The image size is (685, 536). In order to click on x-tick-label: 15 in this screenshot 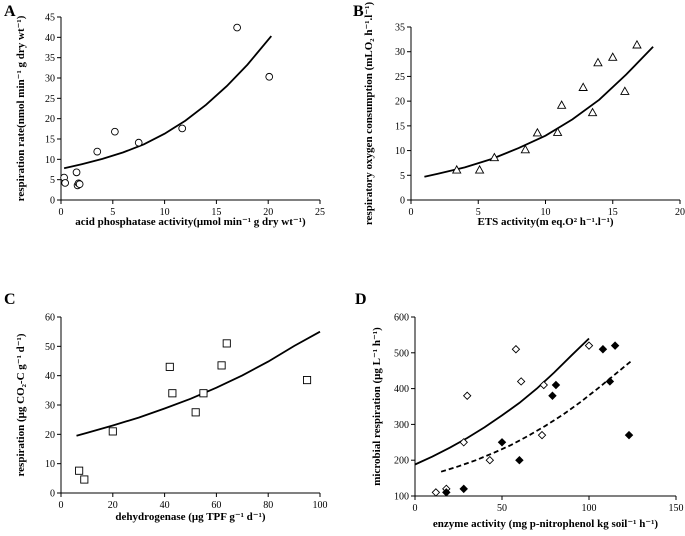, I will do `click(216, 212)`.